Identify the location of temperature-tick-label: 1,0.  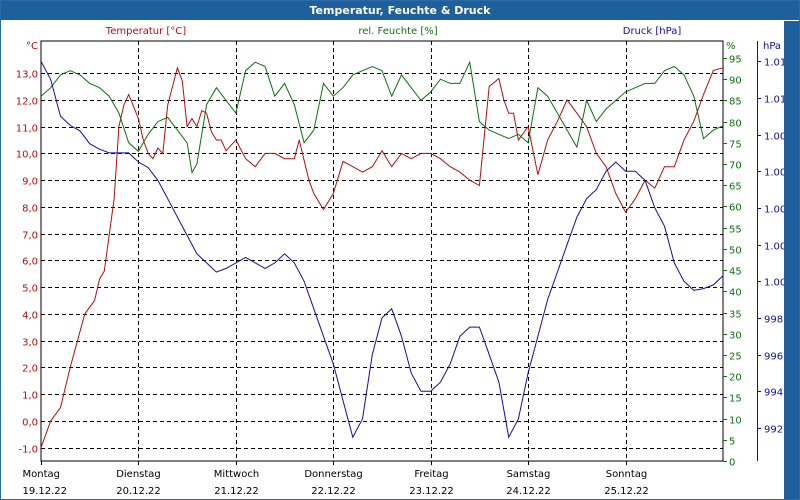
(30, 396).